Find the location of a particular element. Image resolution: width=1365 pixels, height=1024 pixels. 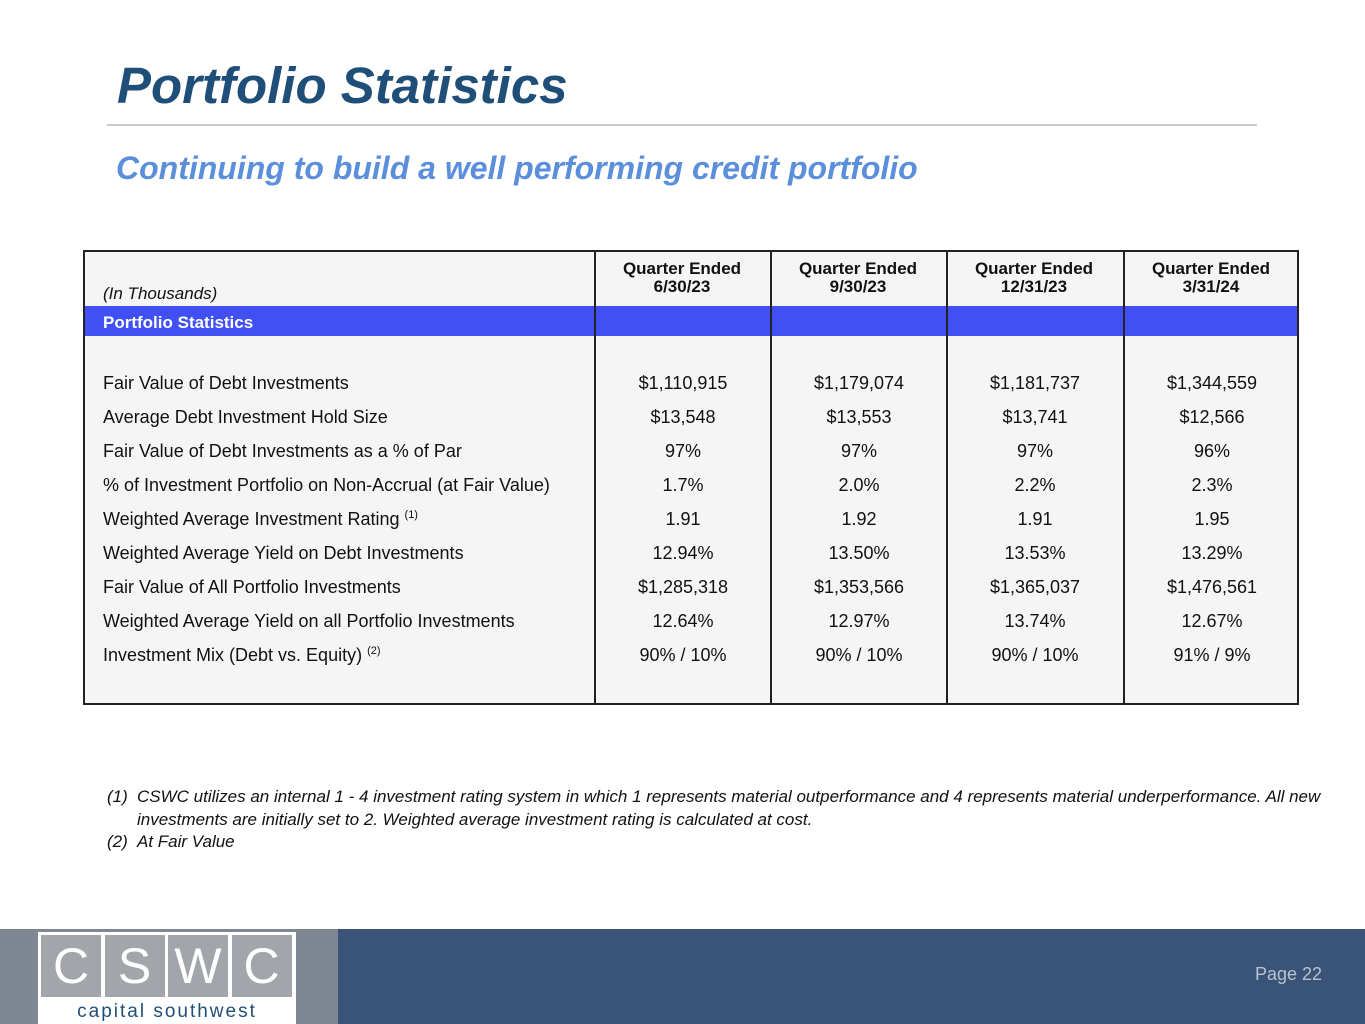

section-label: Portfolio Statistics is located at coordinates (178, 322).